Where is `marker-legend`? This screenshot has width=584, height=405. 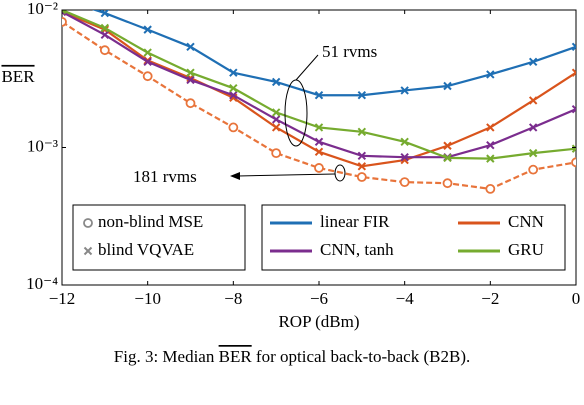
marker-legend is located at coordinates (159, 237).